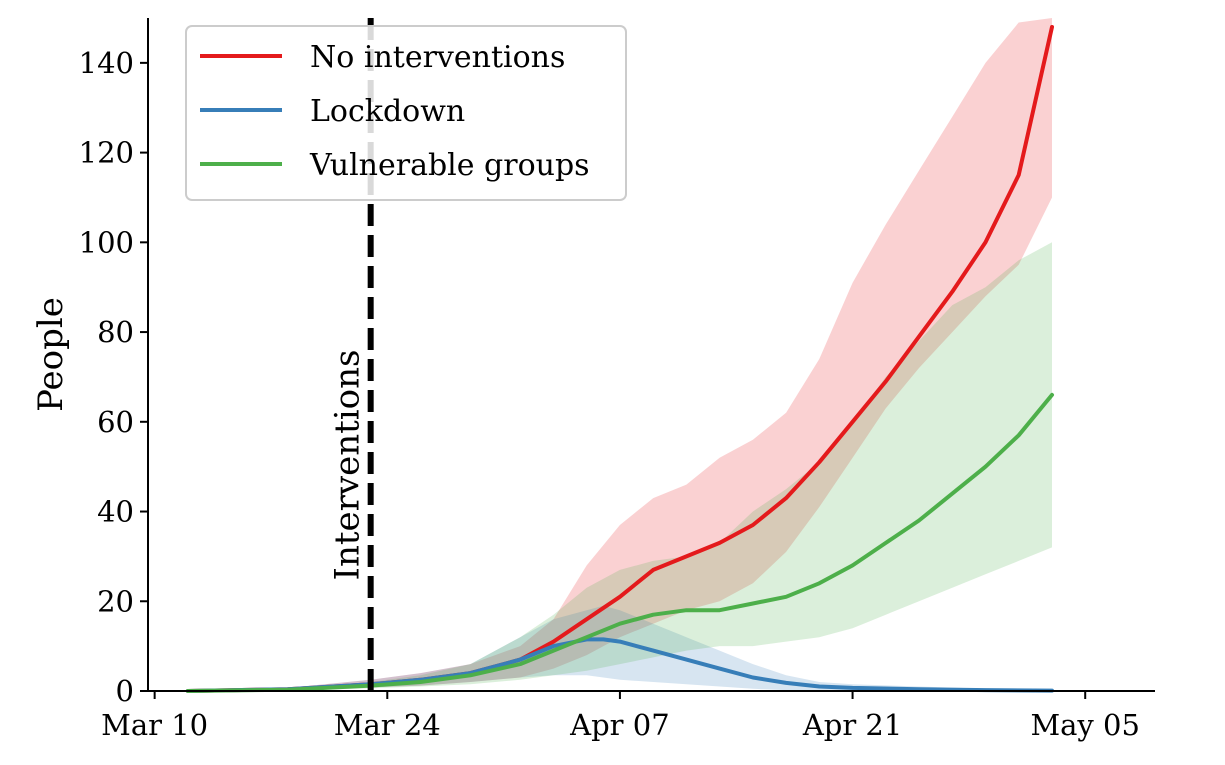 The width and height of the screenshot is (1225, 765). I want to click on x-tick-label: Apr 07, so click(619, 725).